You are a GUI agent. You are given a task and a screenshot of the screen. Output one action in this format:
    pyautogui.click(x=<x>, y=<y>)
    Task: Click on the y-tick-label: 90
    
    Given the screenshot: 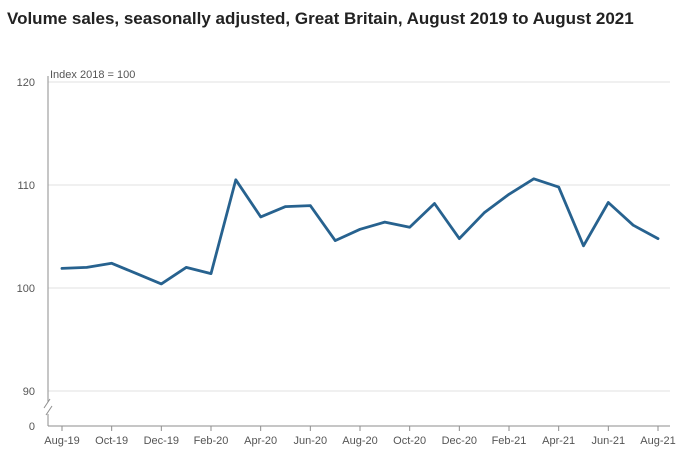 What is the action you would take?
    pyautogui.click(x=29, y=392)
    